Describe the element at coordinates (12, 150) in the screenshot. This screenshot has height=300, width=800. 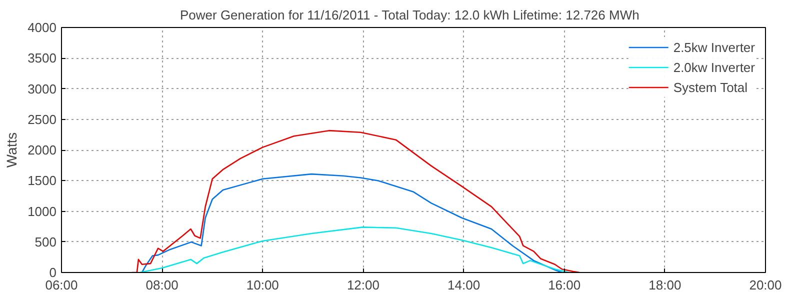
I see `y-axis-title: Watts` at that location.